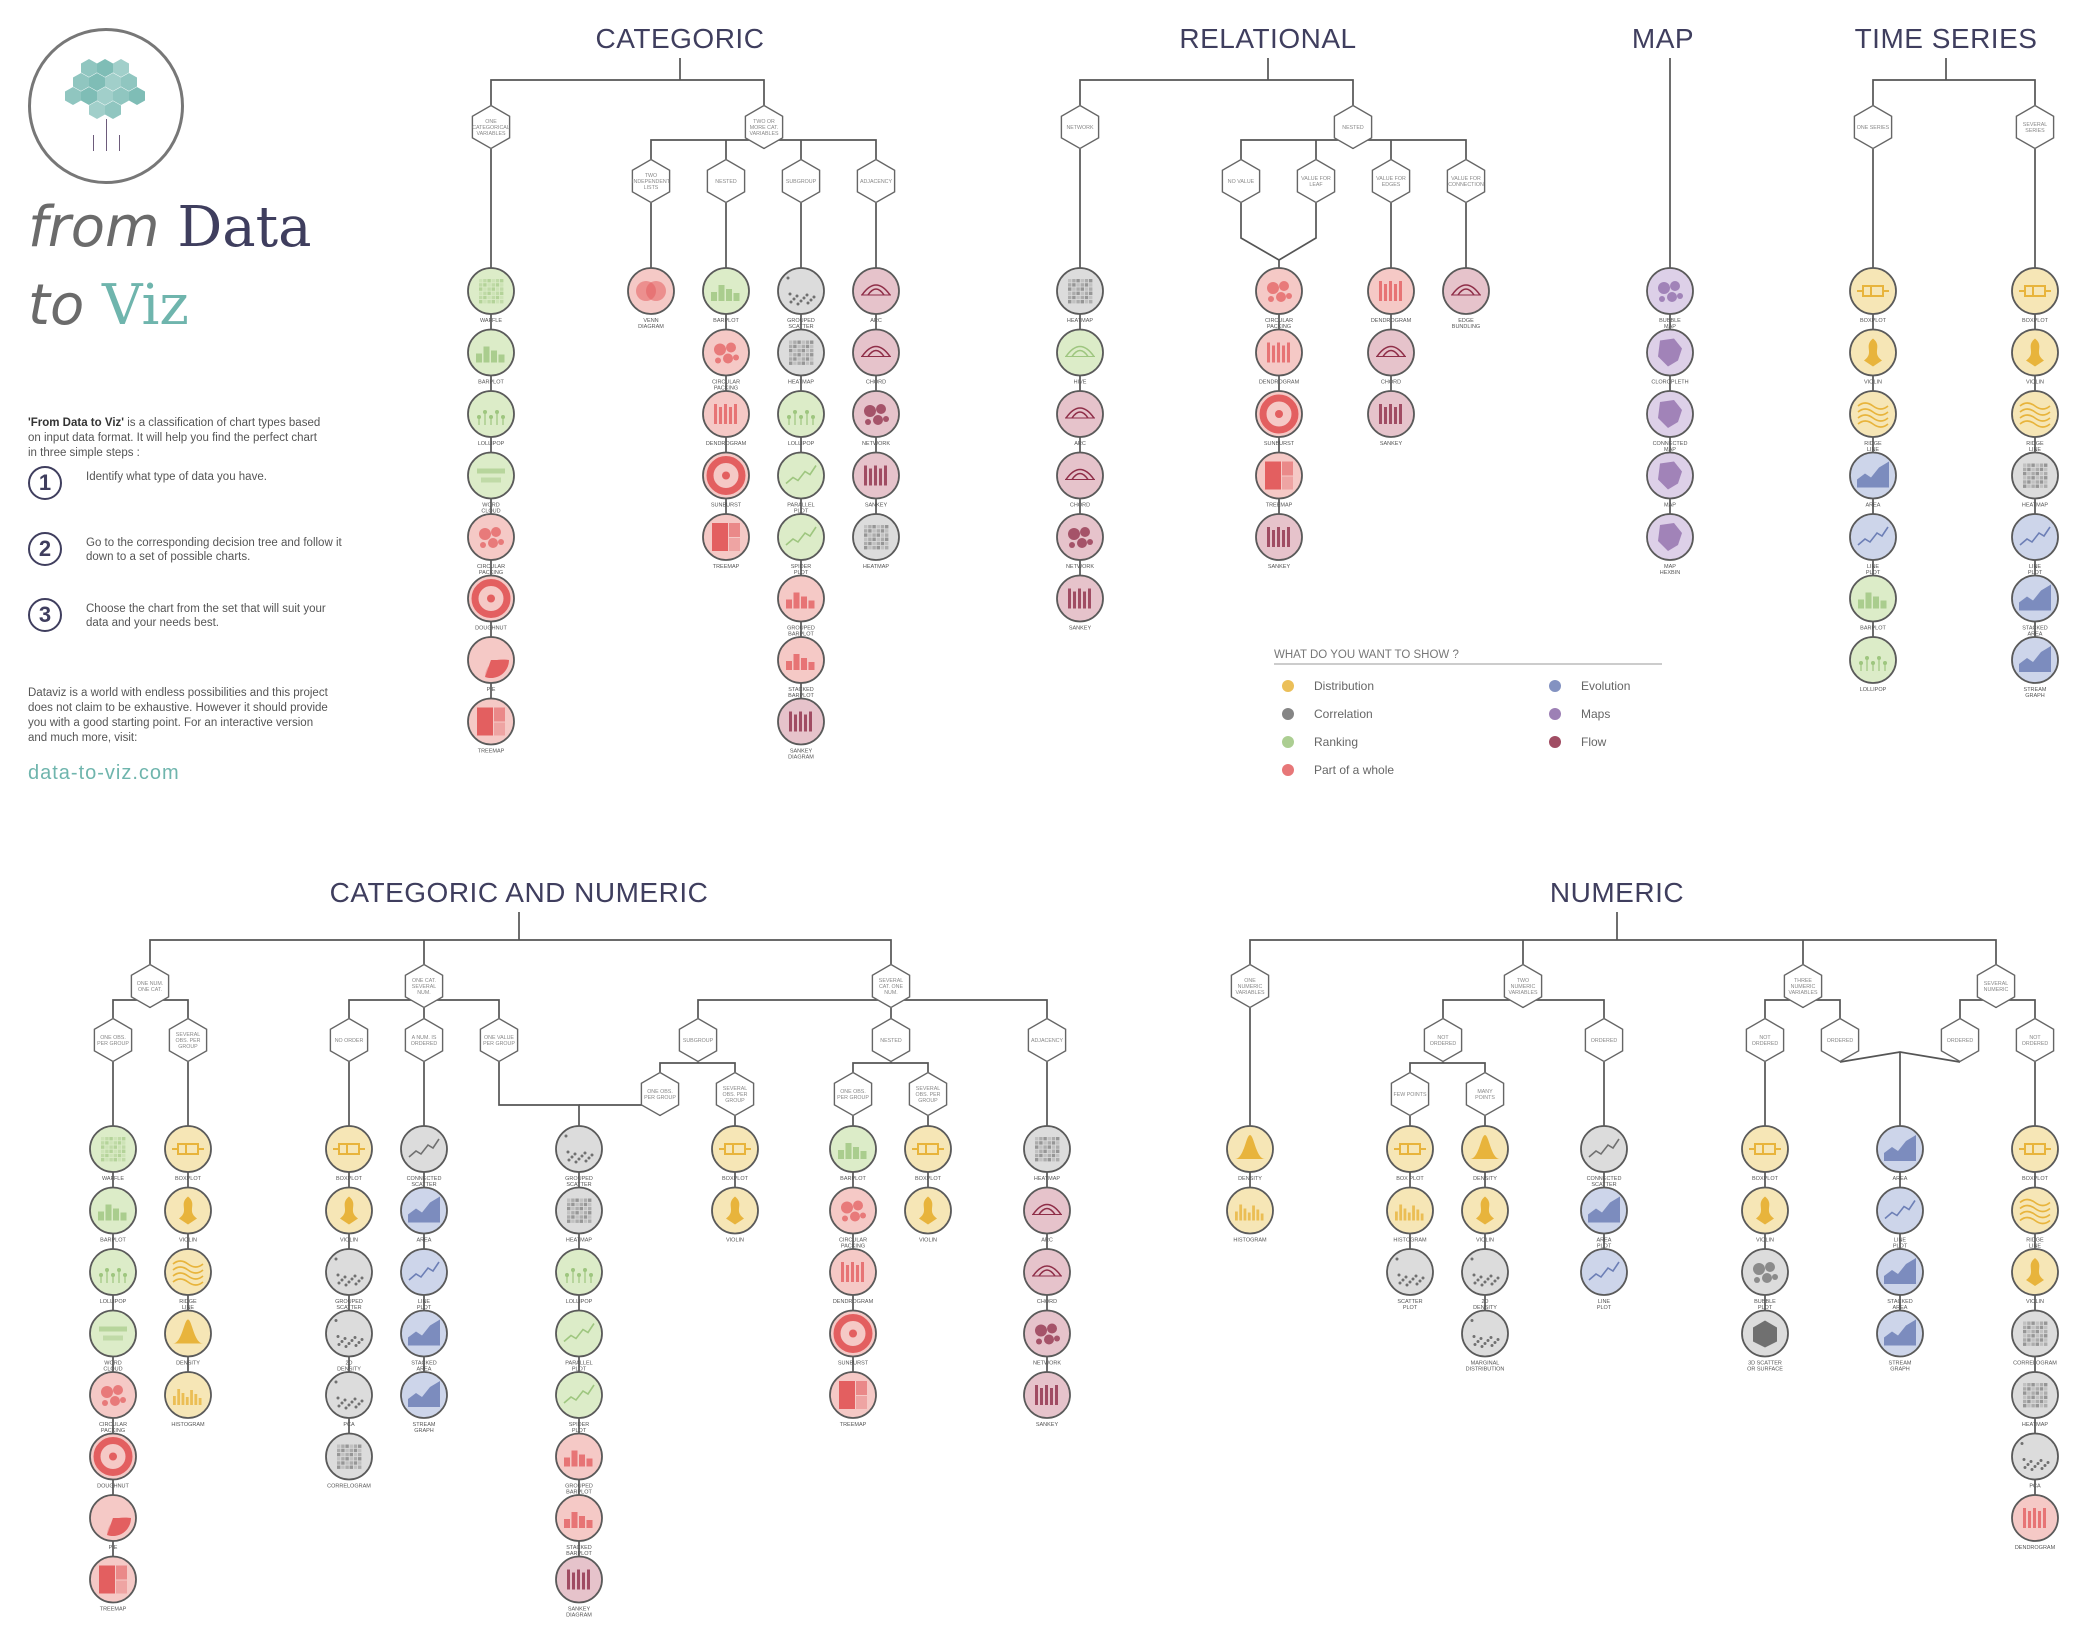 The height and width of the screenshot is (1626, 2090). I want to click on decision-node: ONE SERIES, so click(1873, 127).